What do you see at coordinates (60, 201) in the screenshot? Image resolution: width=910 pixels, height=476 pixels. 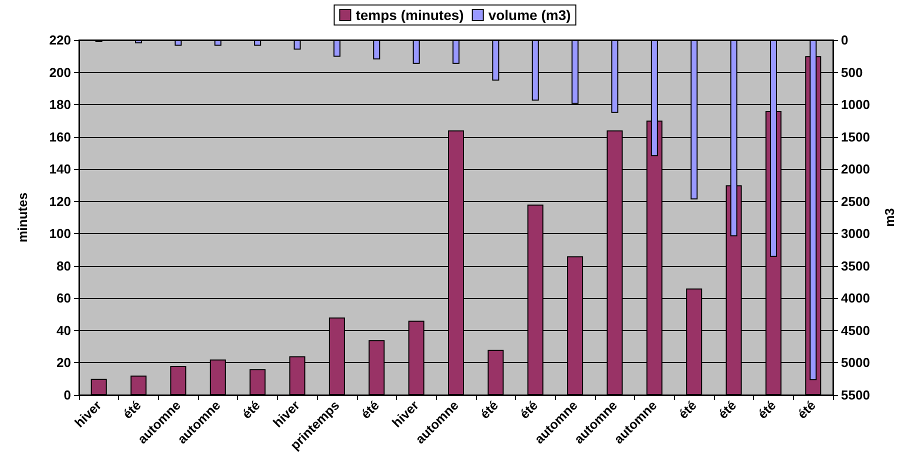 I see `y-tick-label: 120` at bounding box center [60, 201].